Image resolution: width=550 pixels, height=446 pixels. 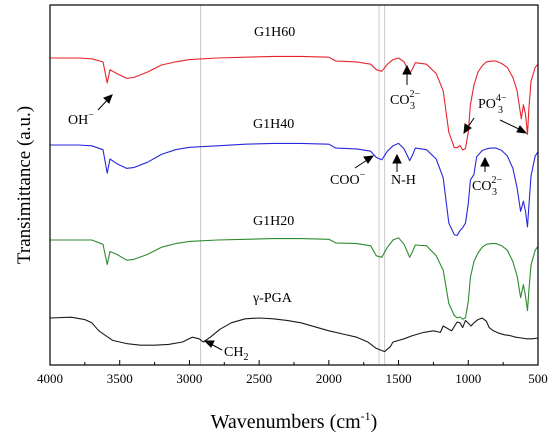 I want to click on series-label-g1h40: G1H40, so click(x=273, y=124).